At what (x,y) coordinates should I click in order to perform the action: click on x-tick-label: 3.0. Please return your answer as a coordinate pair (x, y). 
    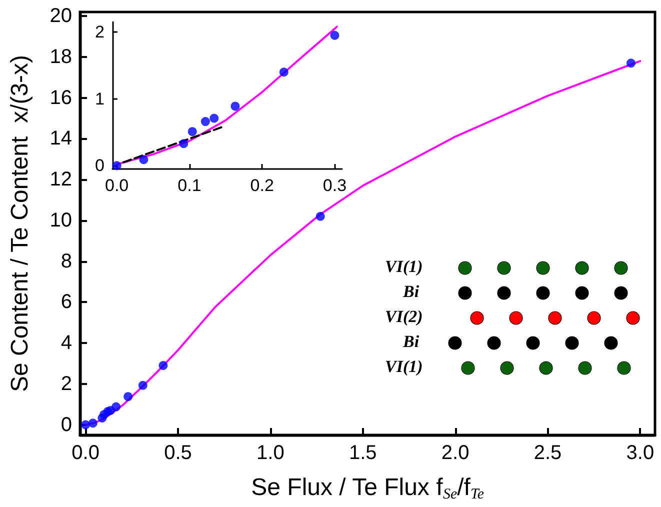
    Looking at the image, I should click on (640, 453).